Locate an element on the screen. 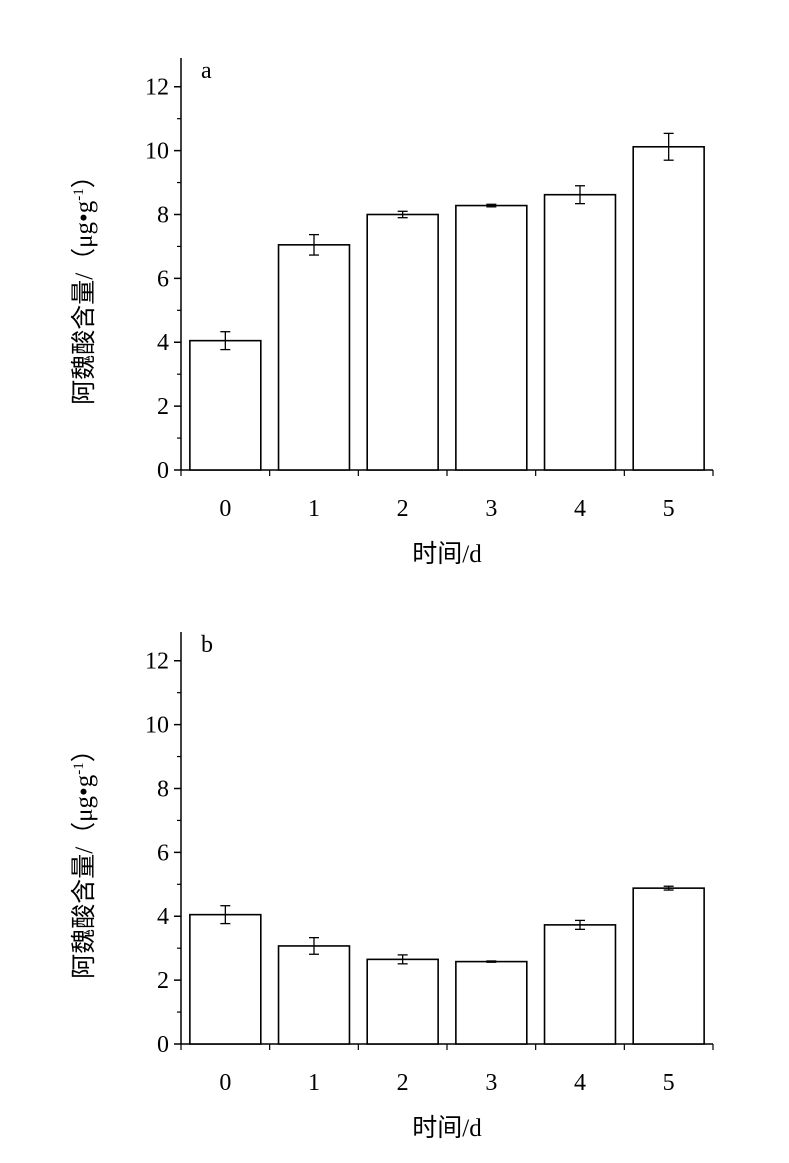 The image size is (789, 1163). panel-label: a is located at coordinates (206, 71).